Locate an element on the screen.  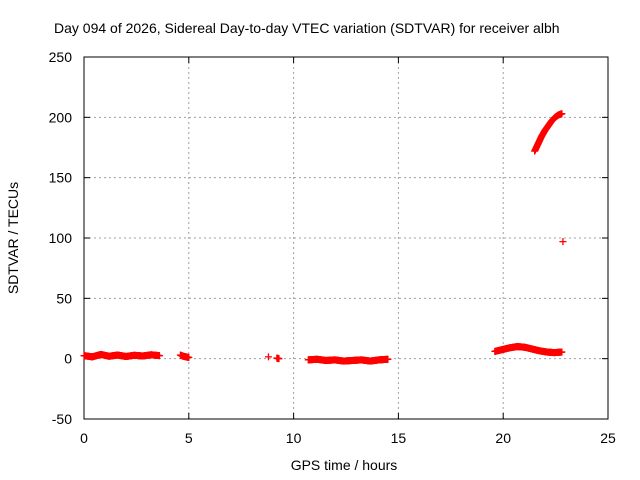
x-axis-label: GPS time / hours is located at coordinates (344, 465).